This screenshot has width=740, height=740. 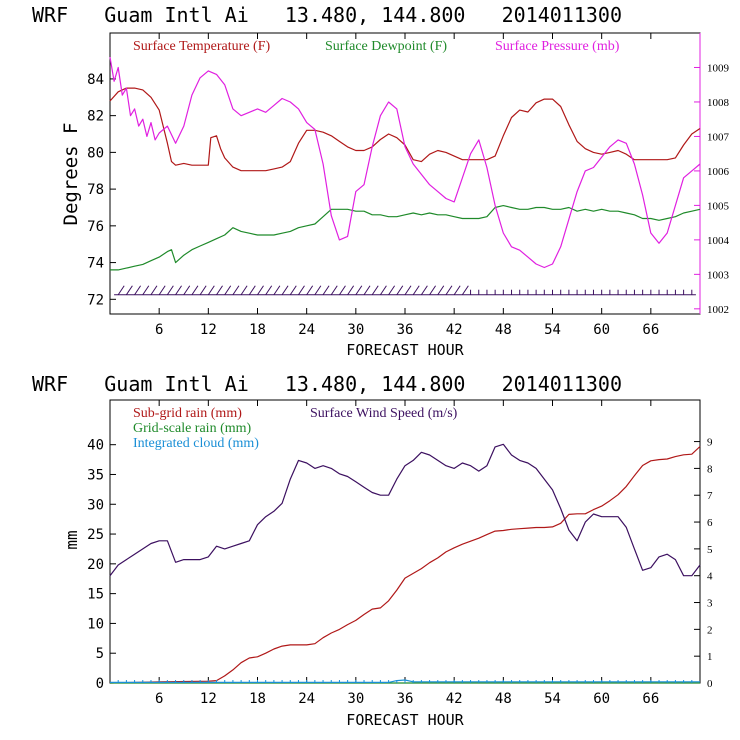 What do you see at coordinates (710, 604) in the screenshot?
I see `y2-tick-label: 3` at bounding box center [710, 604].